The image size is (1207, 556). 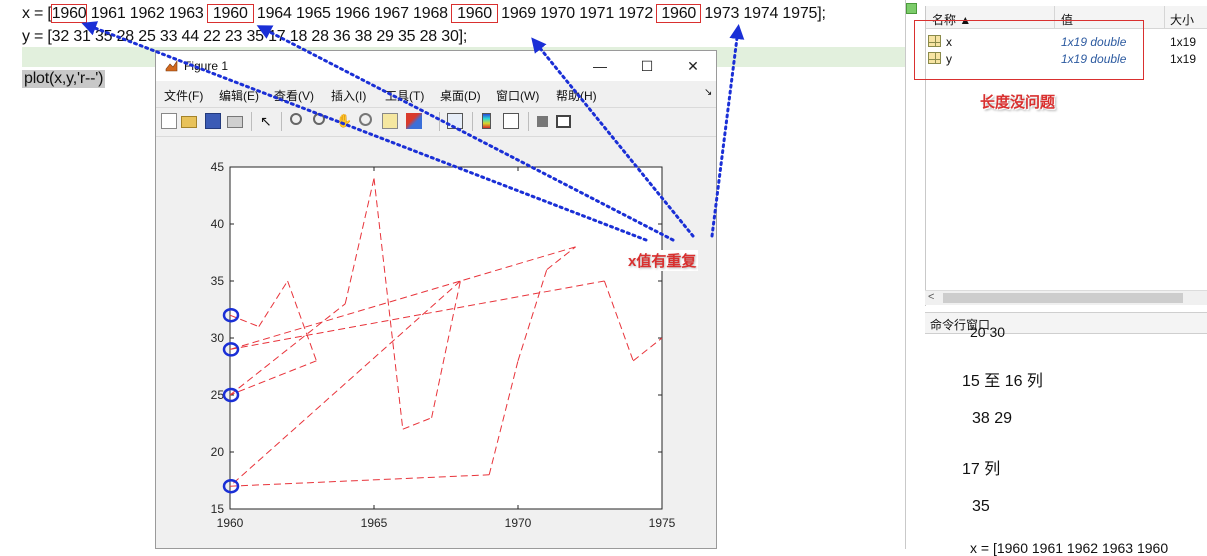 I want to click on y-tick-label: 25, so click(x=218, y=395).